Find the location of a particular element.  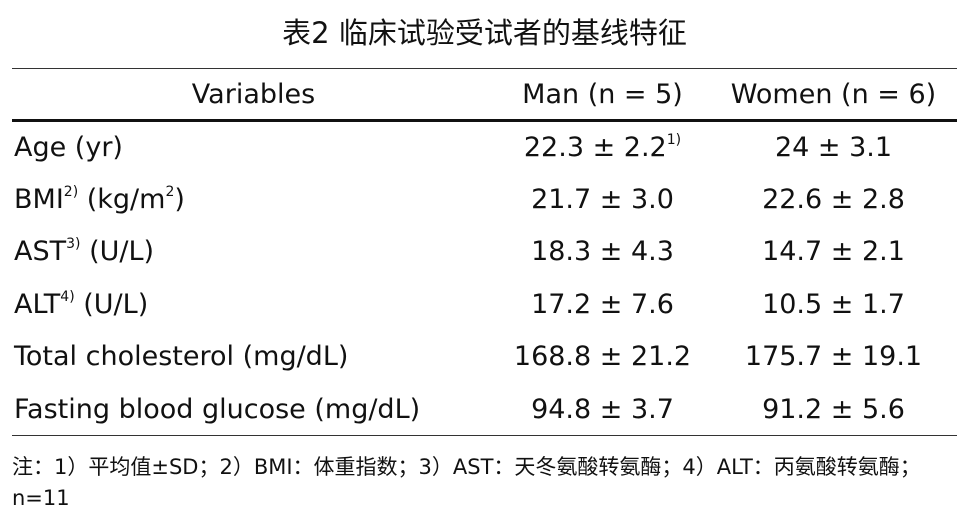

table-row: ALT4) (U/L) 17.2 ± 7.6 10.5 ± 1.7 is located at coordinates (484, 304).